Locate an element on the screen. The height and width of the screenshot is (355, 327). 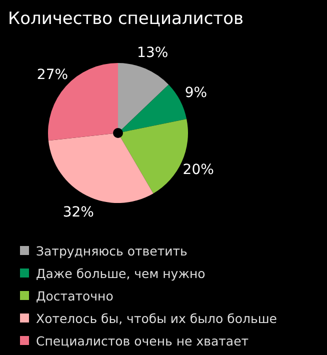
data-label: 9% is located at coordinates (196, 93).